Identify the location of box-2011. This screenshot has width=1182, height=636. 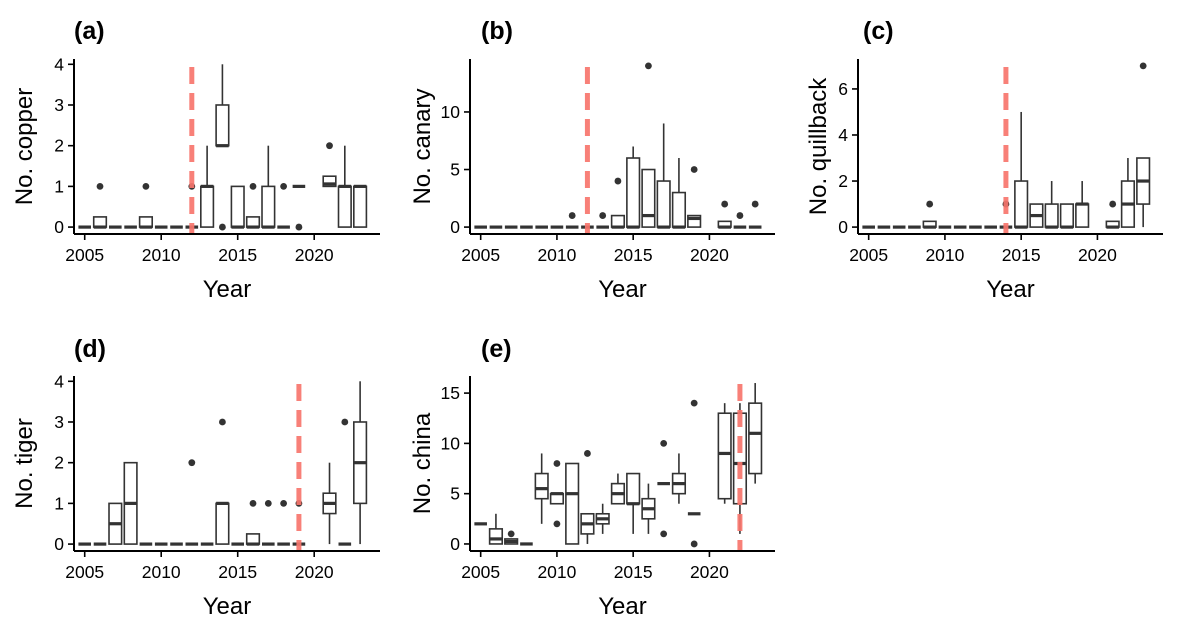
(572, 503).